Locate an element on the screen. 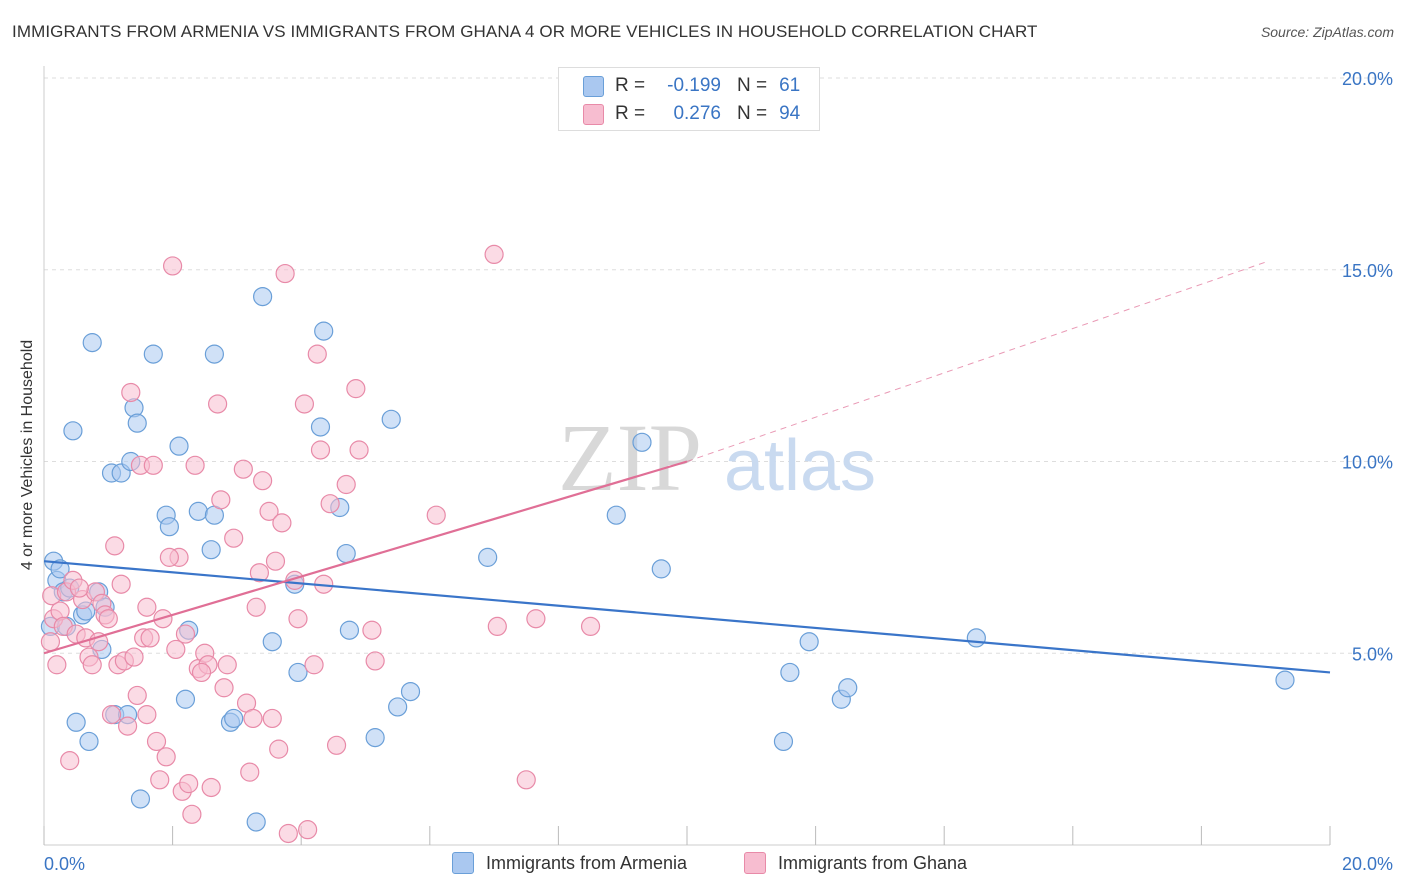  watermark-atlas: atlas is located at coordinates (800, 466).